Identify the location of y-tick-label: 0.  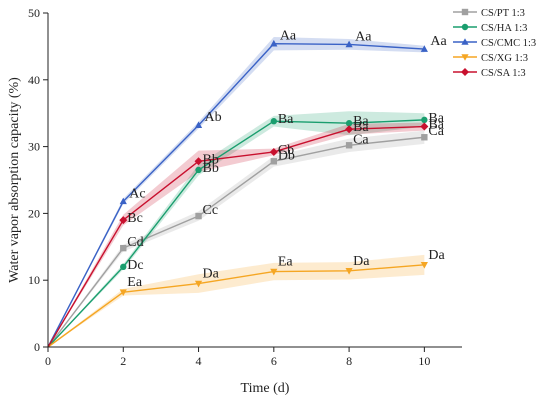
(37, 347).